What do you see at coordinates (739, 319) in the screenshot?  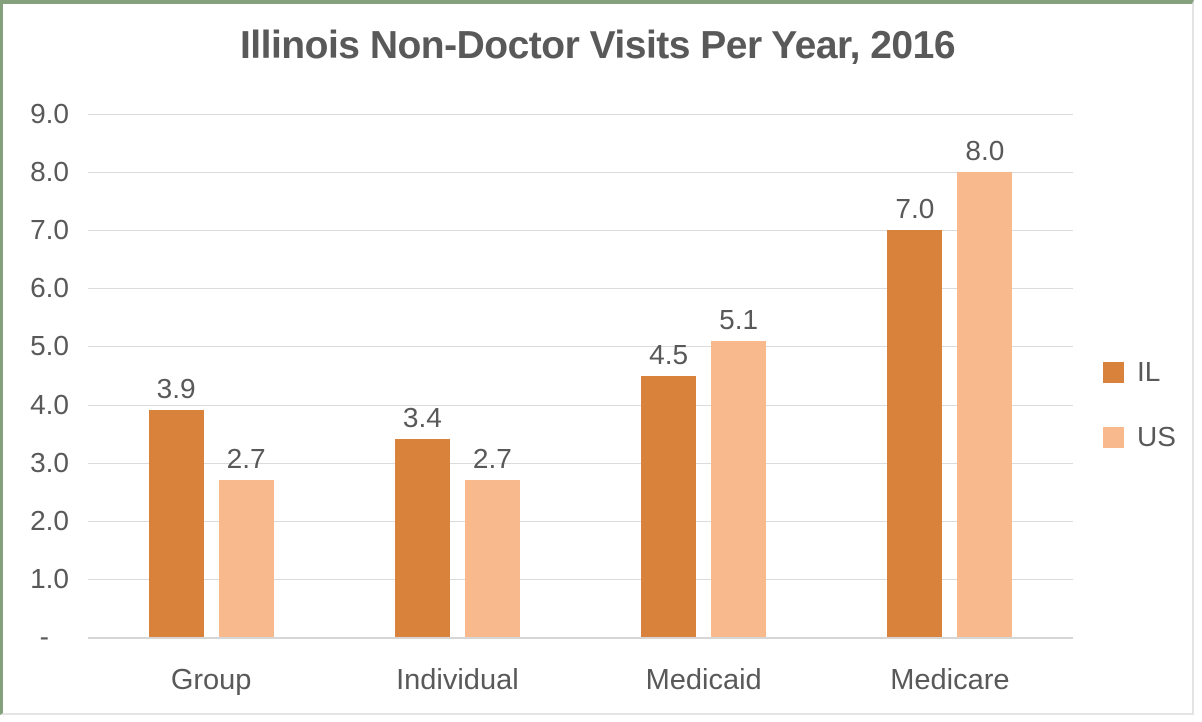 I see `bar-value-label: 5.1` at bounding box center [739, 319].